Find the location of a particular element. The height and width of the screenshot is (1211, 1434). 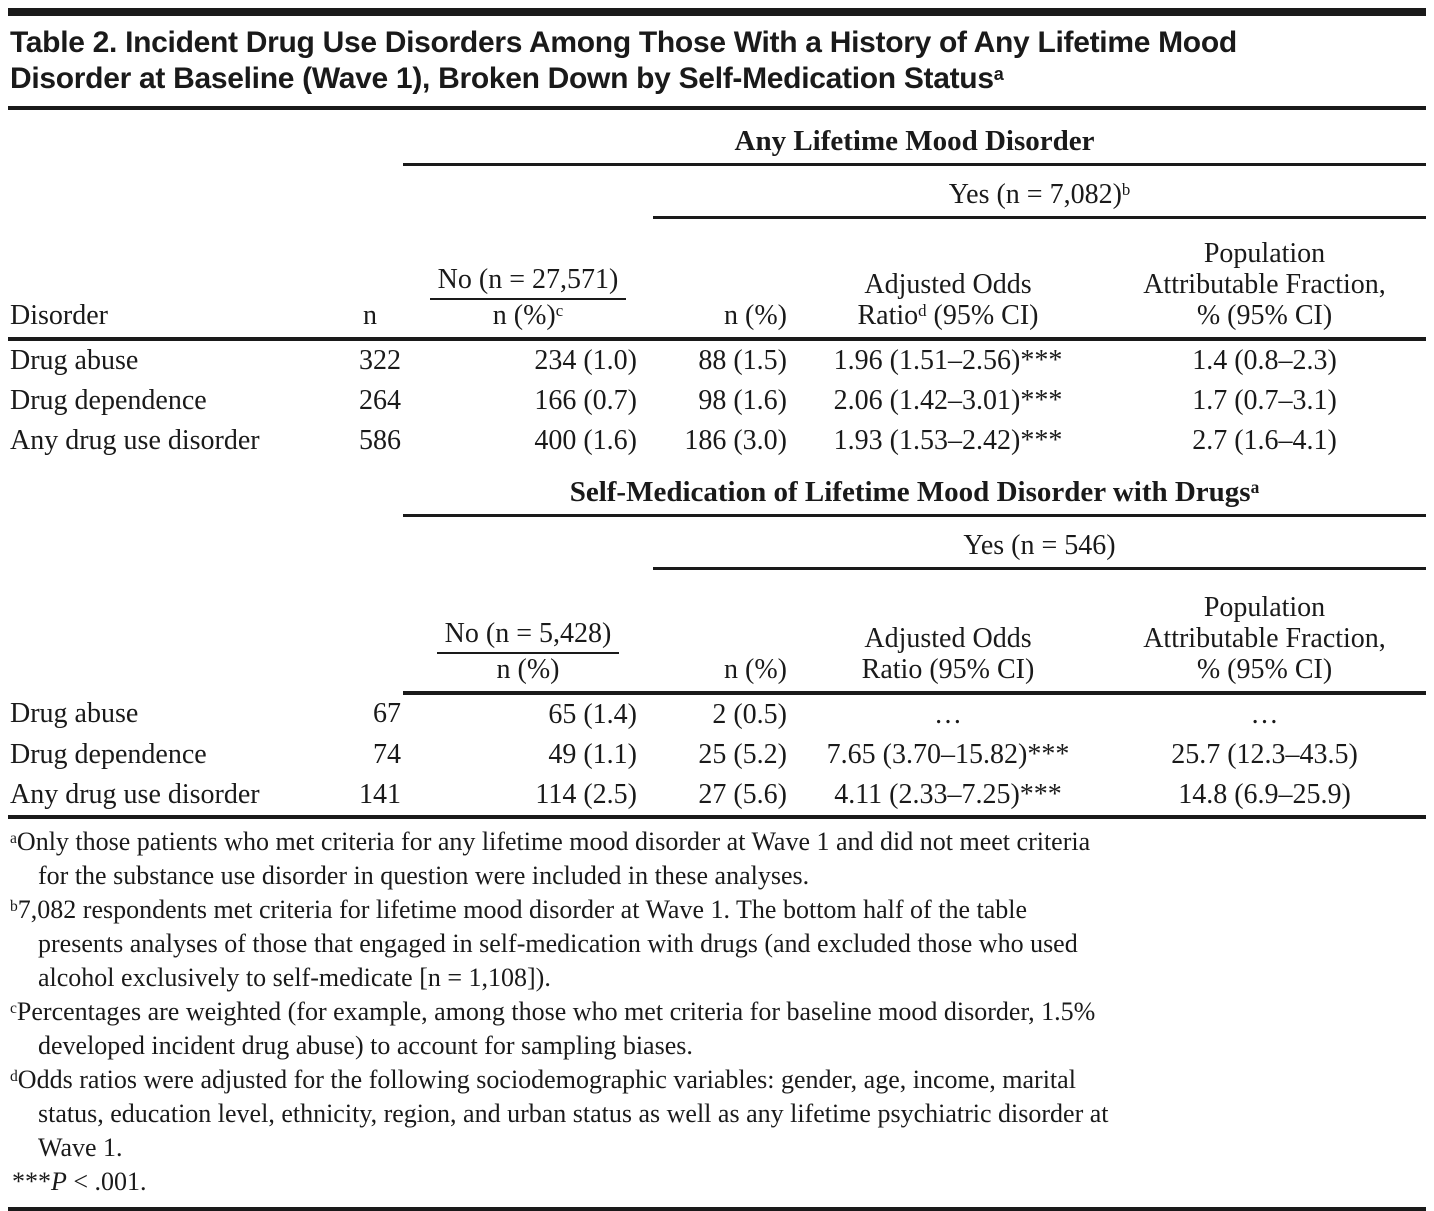

footnote-c-marker: c is located at coordinates (13, 1008).